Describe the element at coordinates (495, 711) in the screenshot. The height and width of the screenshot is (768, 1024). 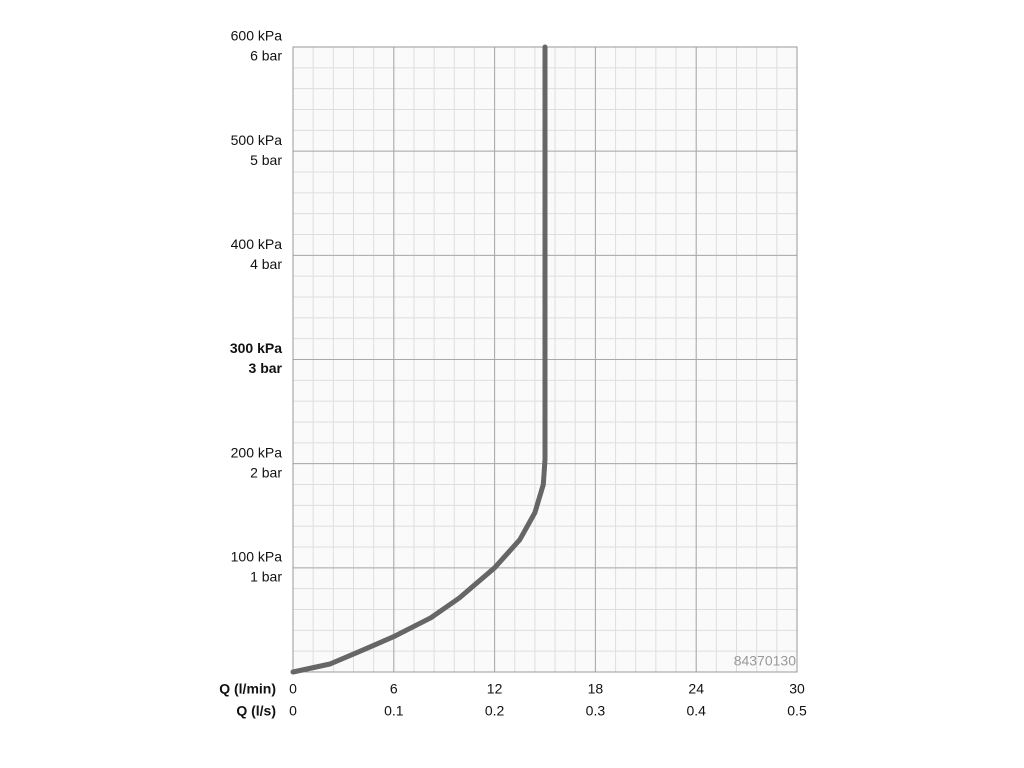
I see `x2-tick-label: 0.2` at that location.